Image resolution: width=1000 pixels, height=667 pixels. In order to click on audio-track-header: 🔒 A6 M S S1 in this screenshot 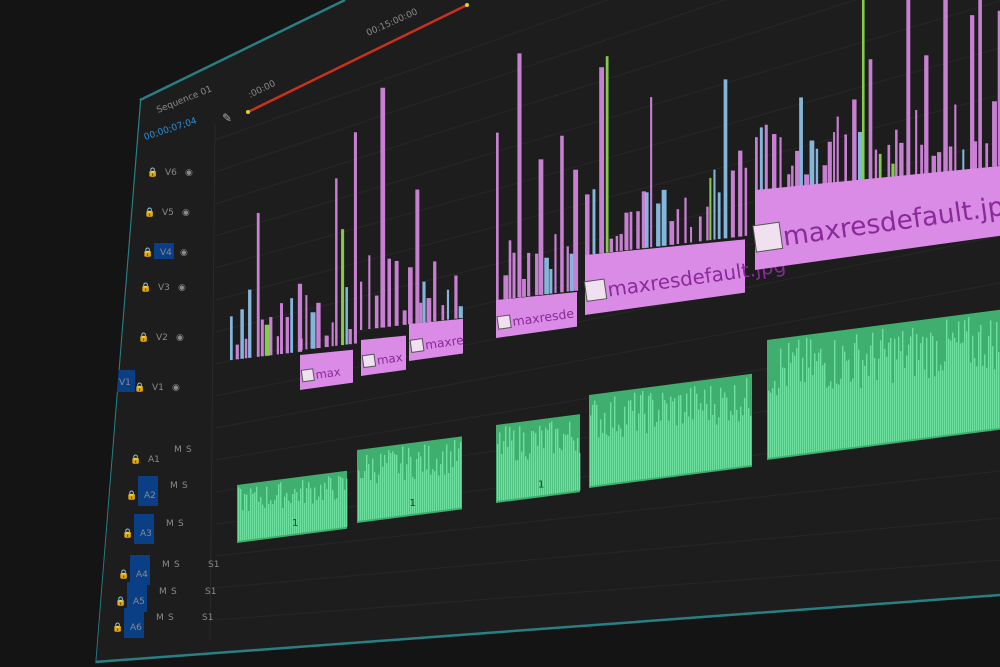, I will do `click(162, 623)`.